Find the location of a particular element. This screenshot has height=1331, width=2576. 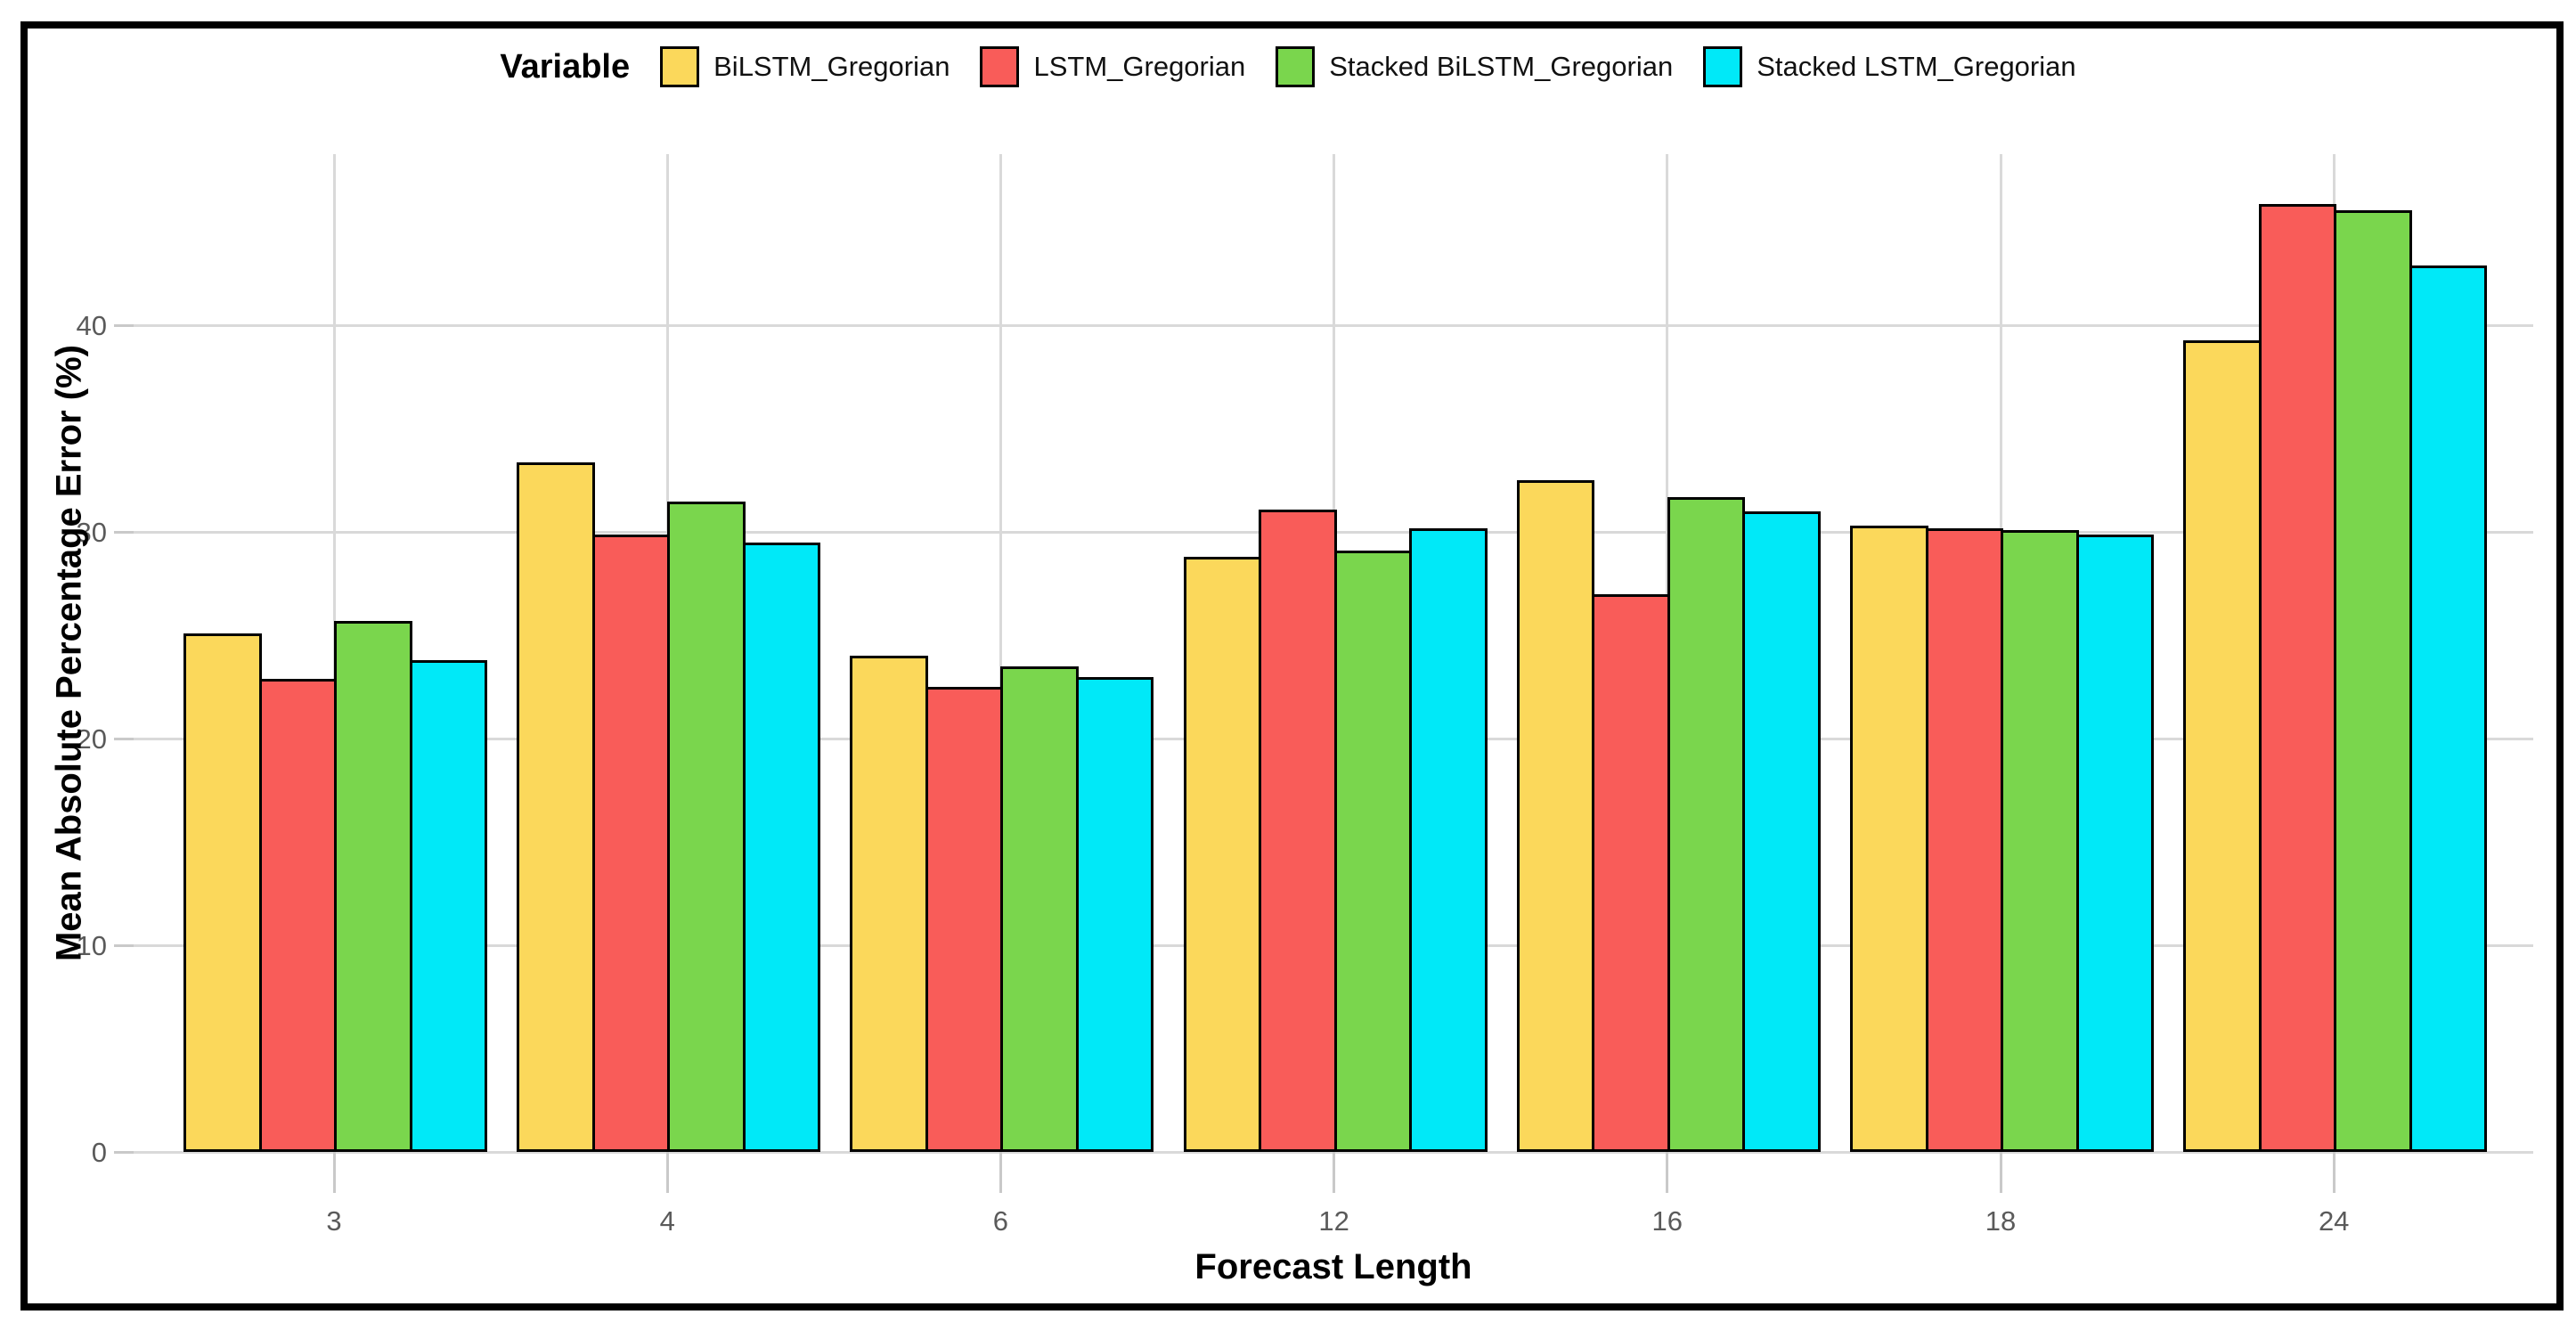

bar-Stacked BiLSTM_Gregorian-x24 is located at coordinates (2373, 680).